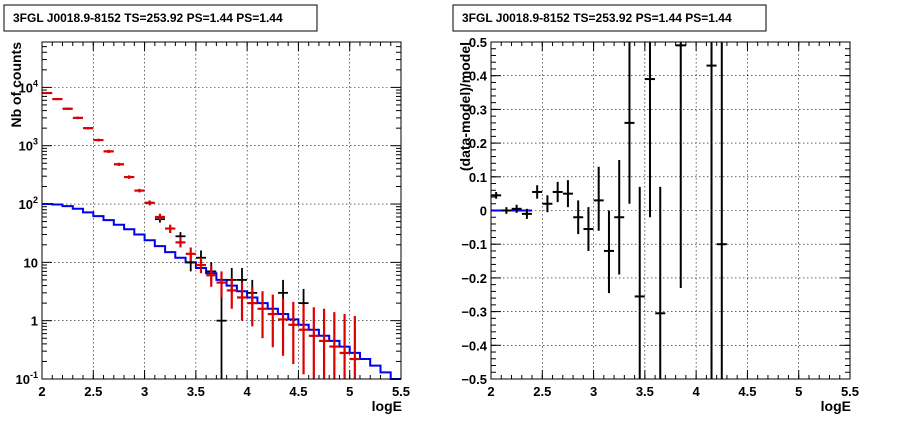 The width and height of the screenshot is (898, 426). I want to click on residuals-y-tick-label: −0.5, so click(474, 379).